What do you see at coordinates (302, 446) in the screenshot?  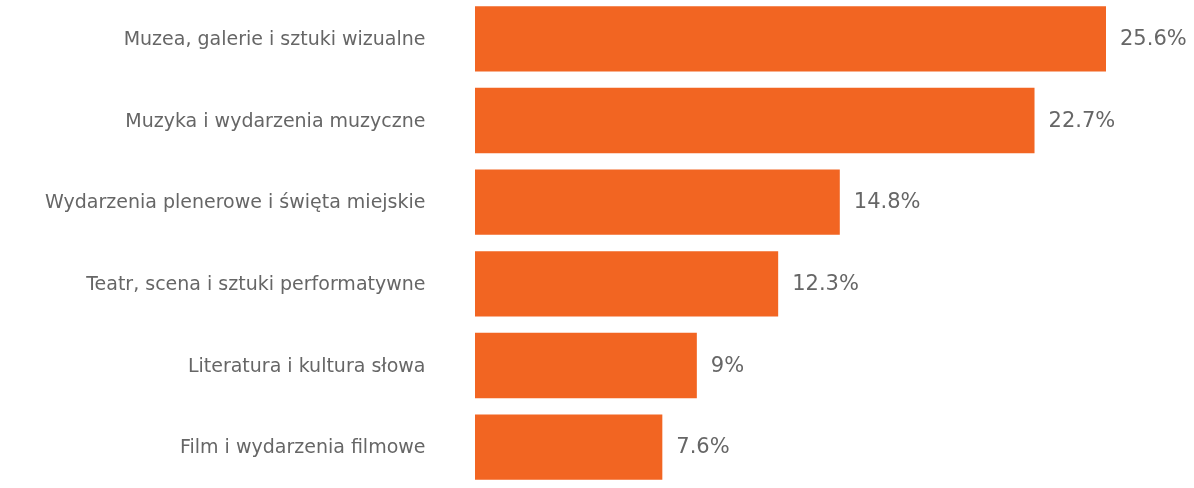 I see `y-tick-label: Film i wydarzenia filmowe` at bounding box center [302, 446].